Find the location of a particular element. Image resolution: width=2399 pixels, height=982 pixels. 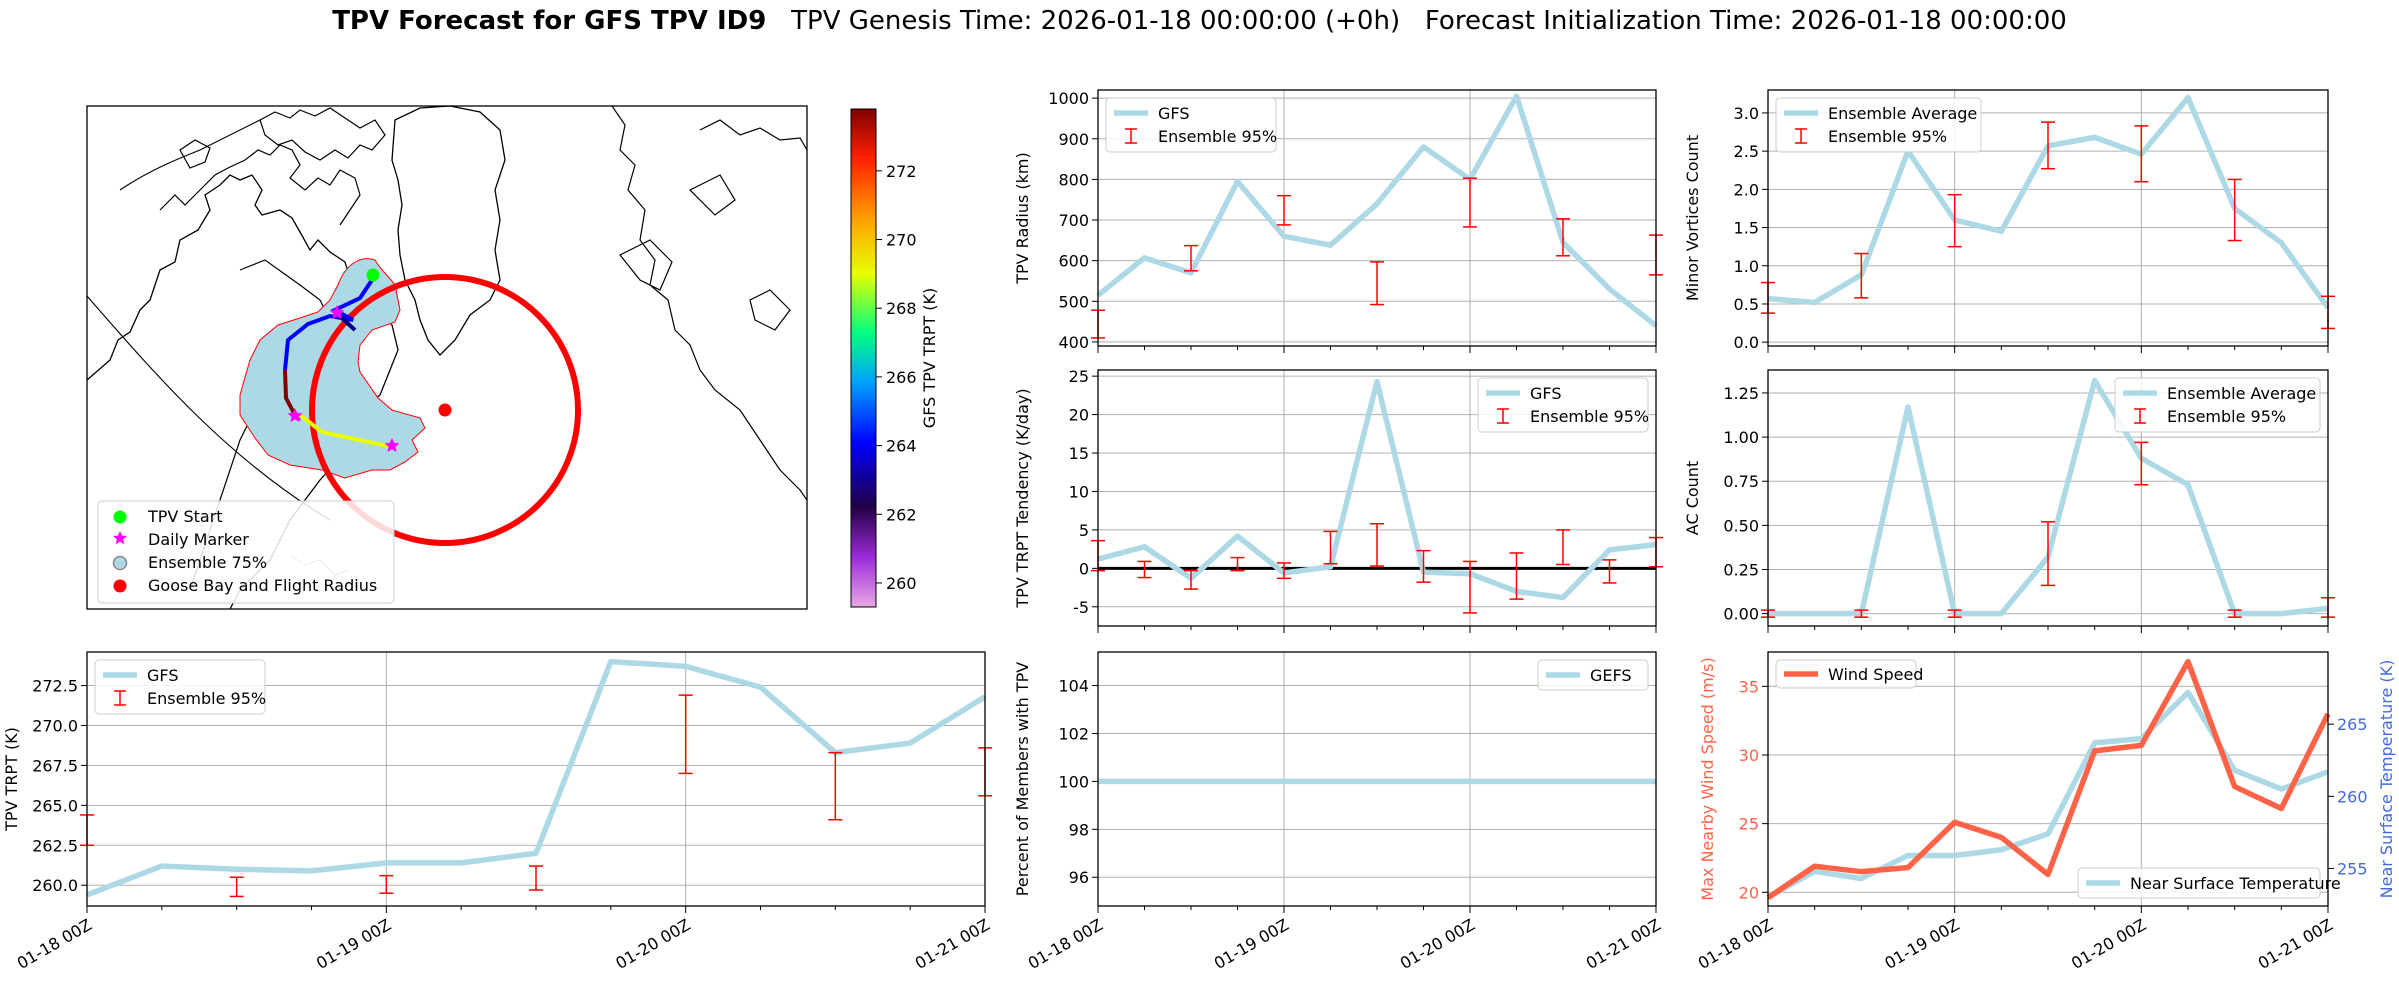

figure-title-bold: TPV Forecast for GFS TPV ID9 is located at coordinates (549, 21).